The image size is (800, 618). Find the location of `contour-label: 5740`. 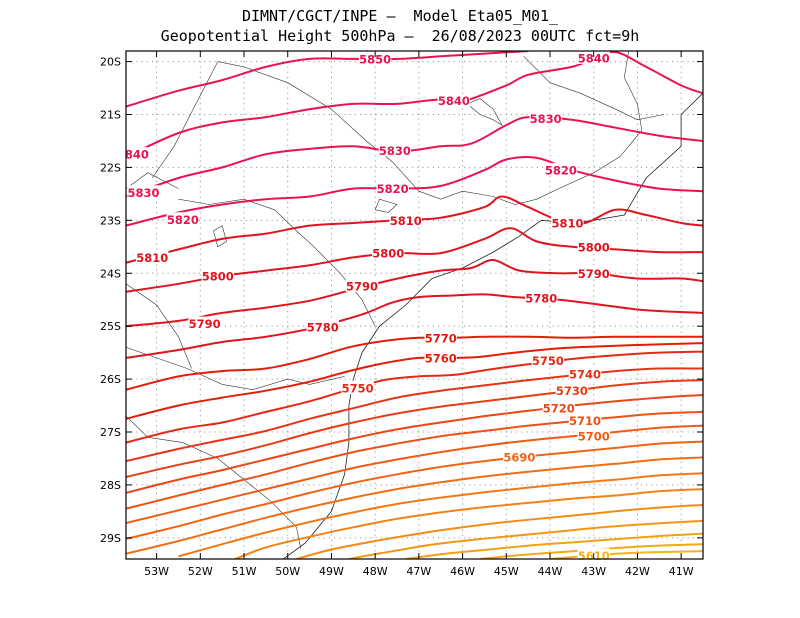

contour-label: 5740 is located at coordinates (585, 374).